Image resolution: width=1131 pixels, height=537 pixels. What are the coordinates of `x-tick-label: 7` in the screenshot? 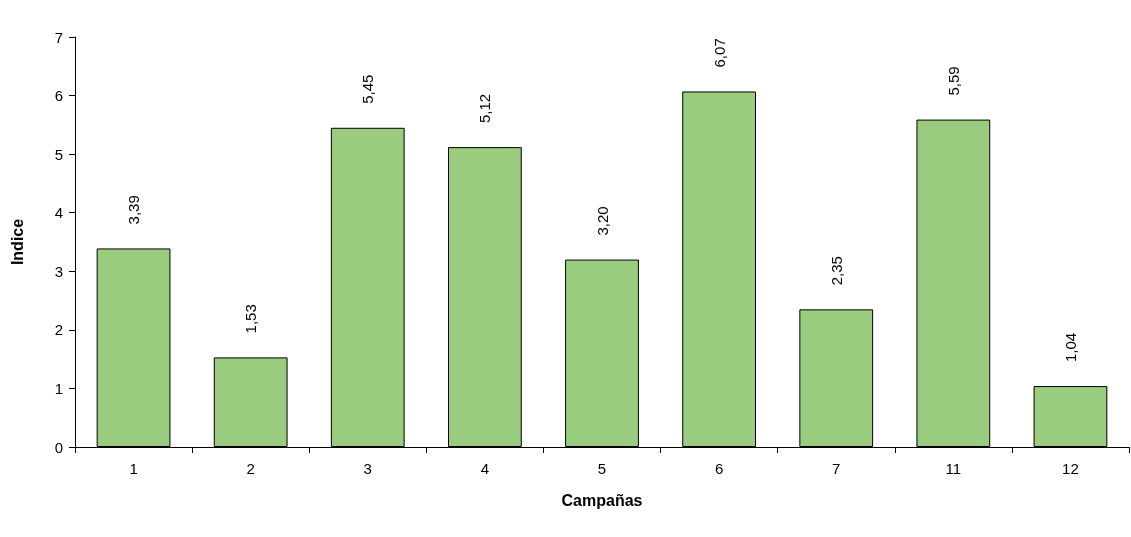 It's located at (836, 468).